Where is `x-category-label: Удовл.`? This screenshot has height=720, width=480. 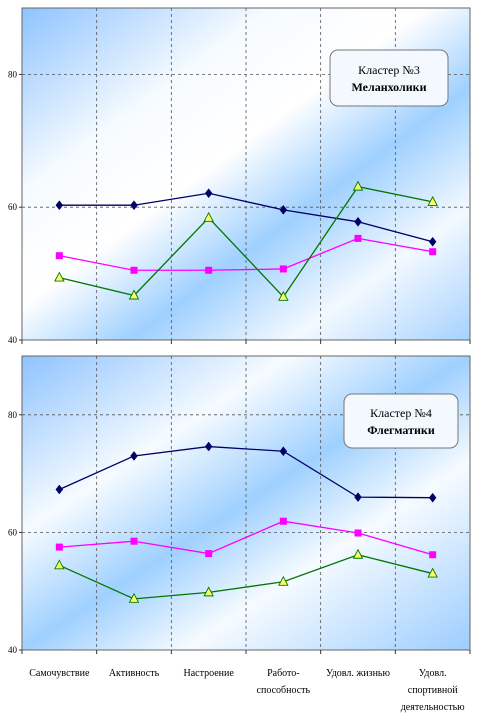 x-category-label: Удовл. is located at coordinates (433, 673).